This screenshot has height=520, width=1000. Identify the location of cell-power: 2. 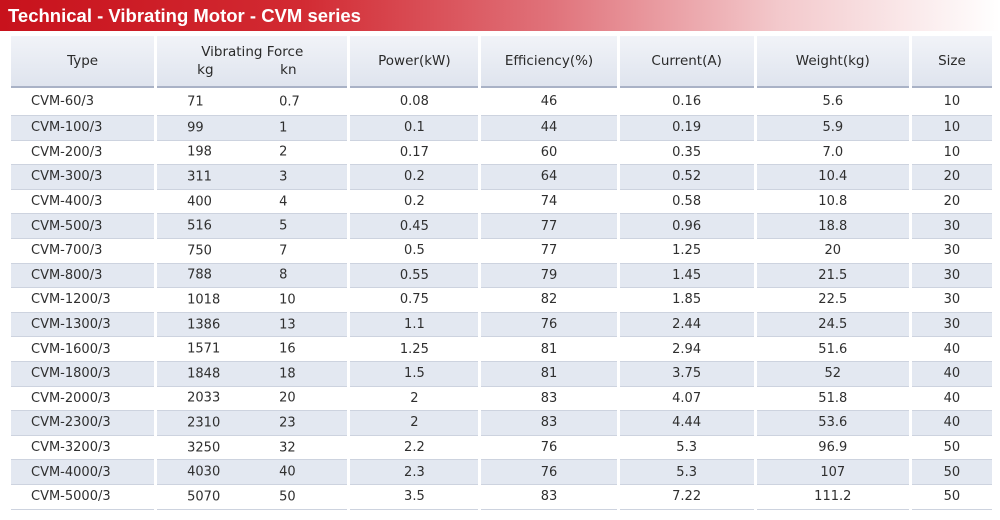
(414, 423).